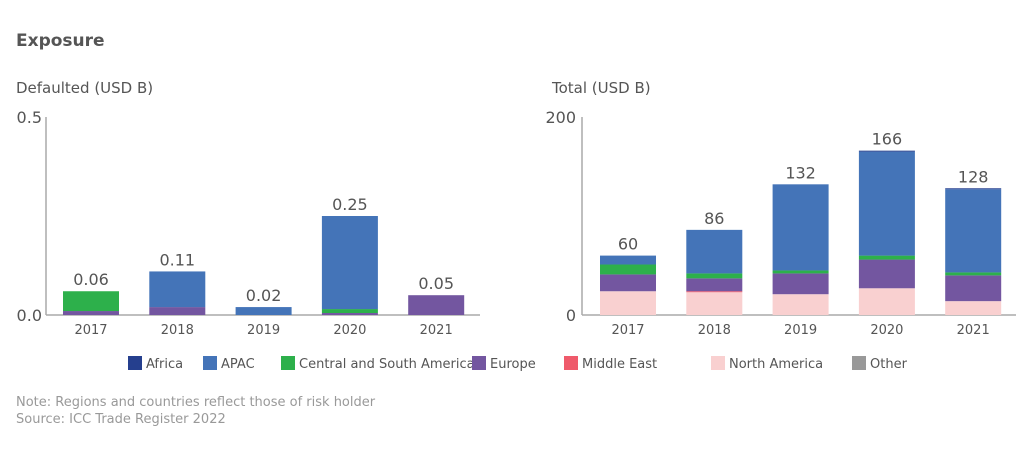  Describe the element at coordinates (973, 176) in the screenshot. I see `data-label: 128` at that location.